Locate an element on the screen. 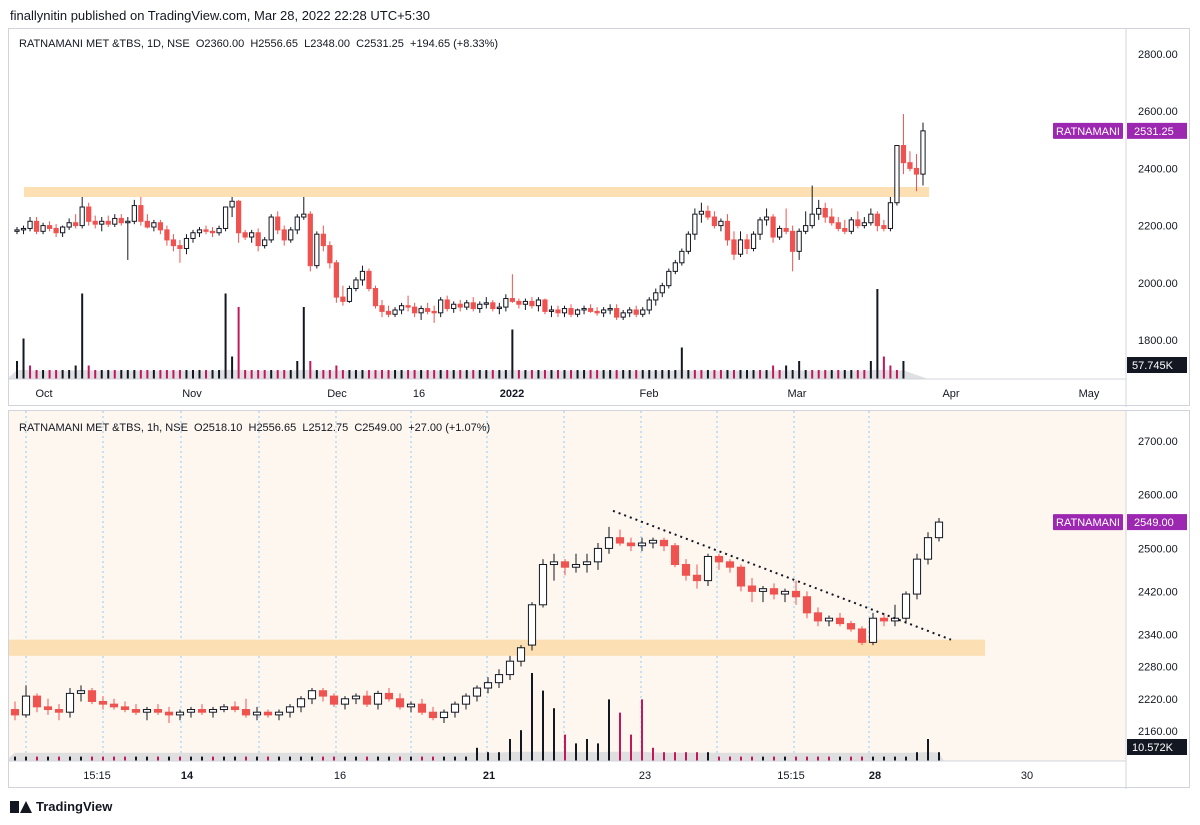 The image size is (1200, 825). time-tick-label: 28 is located at coordinates (875, 776).